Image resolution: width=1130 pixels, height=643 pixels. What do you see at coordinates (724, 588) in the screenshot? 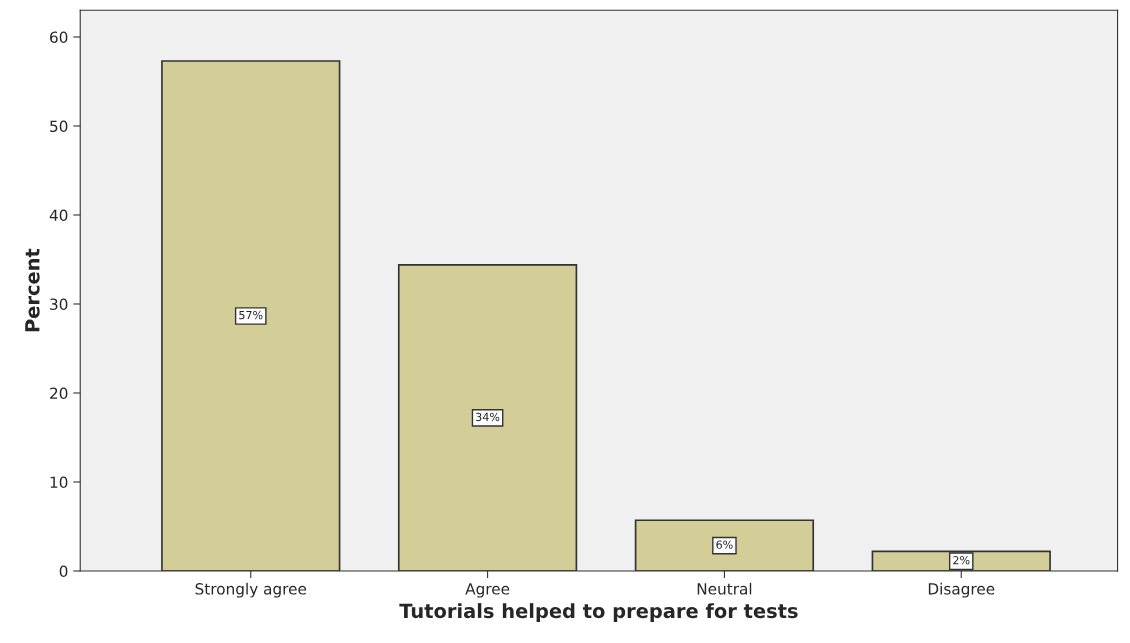
I see `x-tick-label: Neutral` at bounding box center [724, 588].